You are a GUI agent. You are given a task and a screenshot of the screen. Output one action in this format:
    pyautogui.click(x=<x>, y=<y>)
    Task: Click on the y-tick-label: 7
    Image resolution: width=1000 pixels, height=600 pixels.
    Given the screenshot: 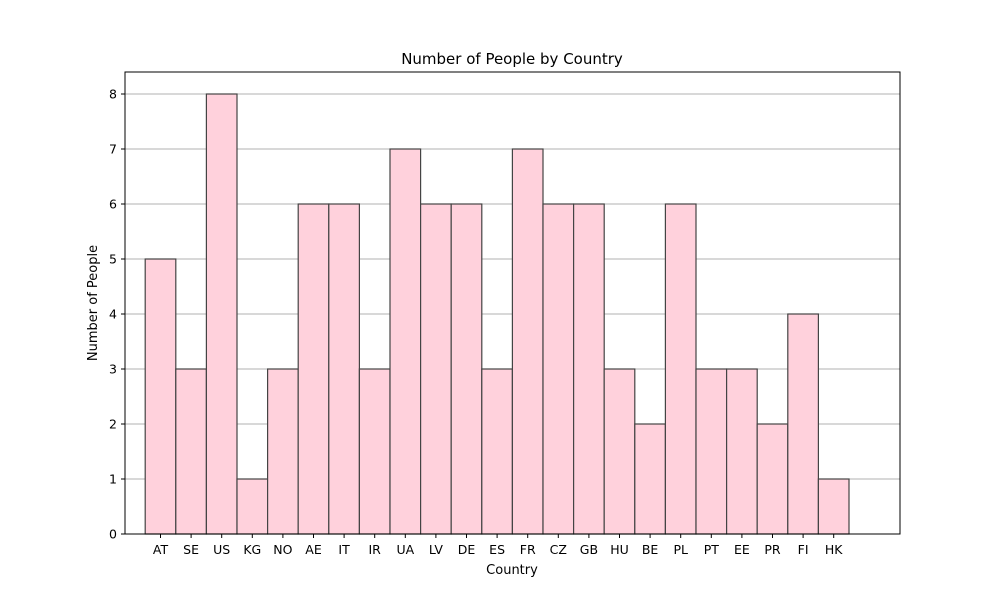 What is the action you would take?
    pyautogui.click(x=113, y=149)
    